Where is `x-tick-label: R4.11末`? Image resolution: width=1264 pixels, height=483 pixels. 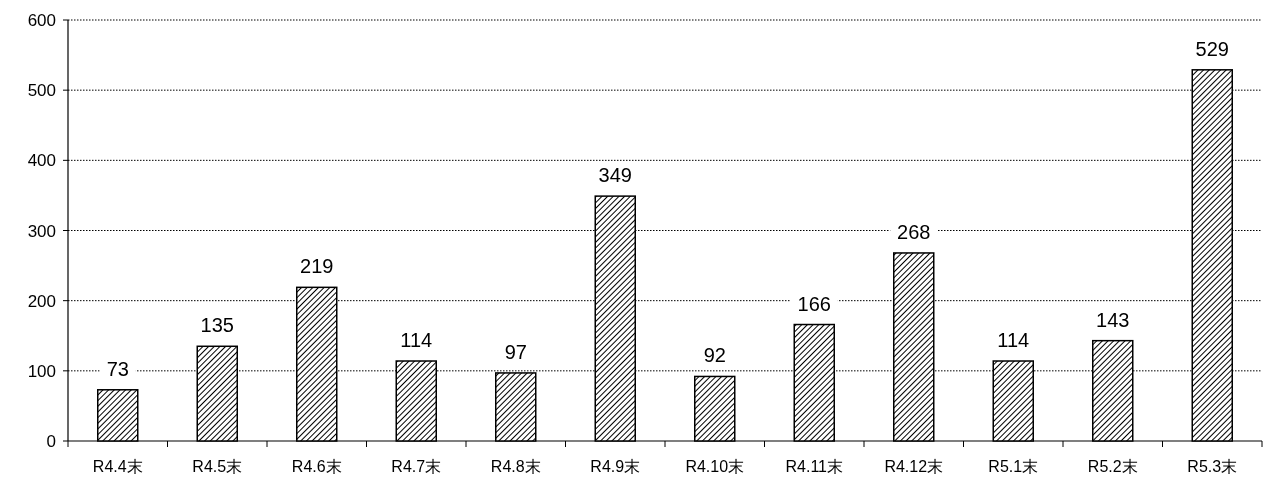 x-tick-label: R4.11末 is located at coordinates (814, 466).